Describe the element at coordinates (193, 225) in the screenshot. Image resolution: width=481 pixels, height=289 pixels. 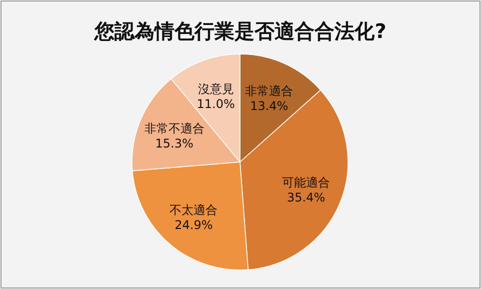
I see `data-label: 24.9%` at that location.